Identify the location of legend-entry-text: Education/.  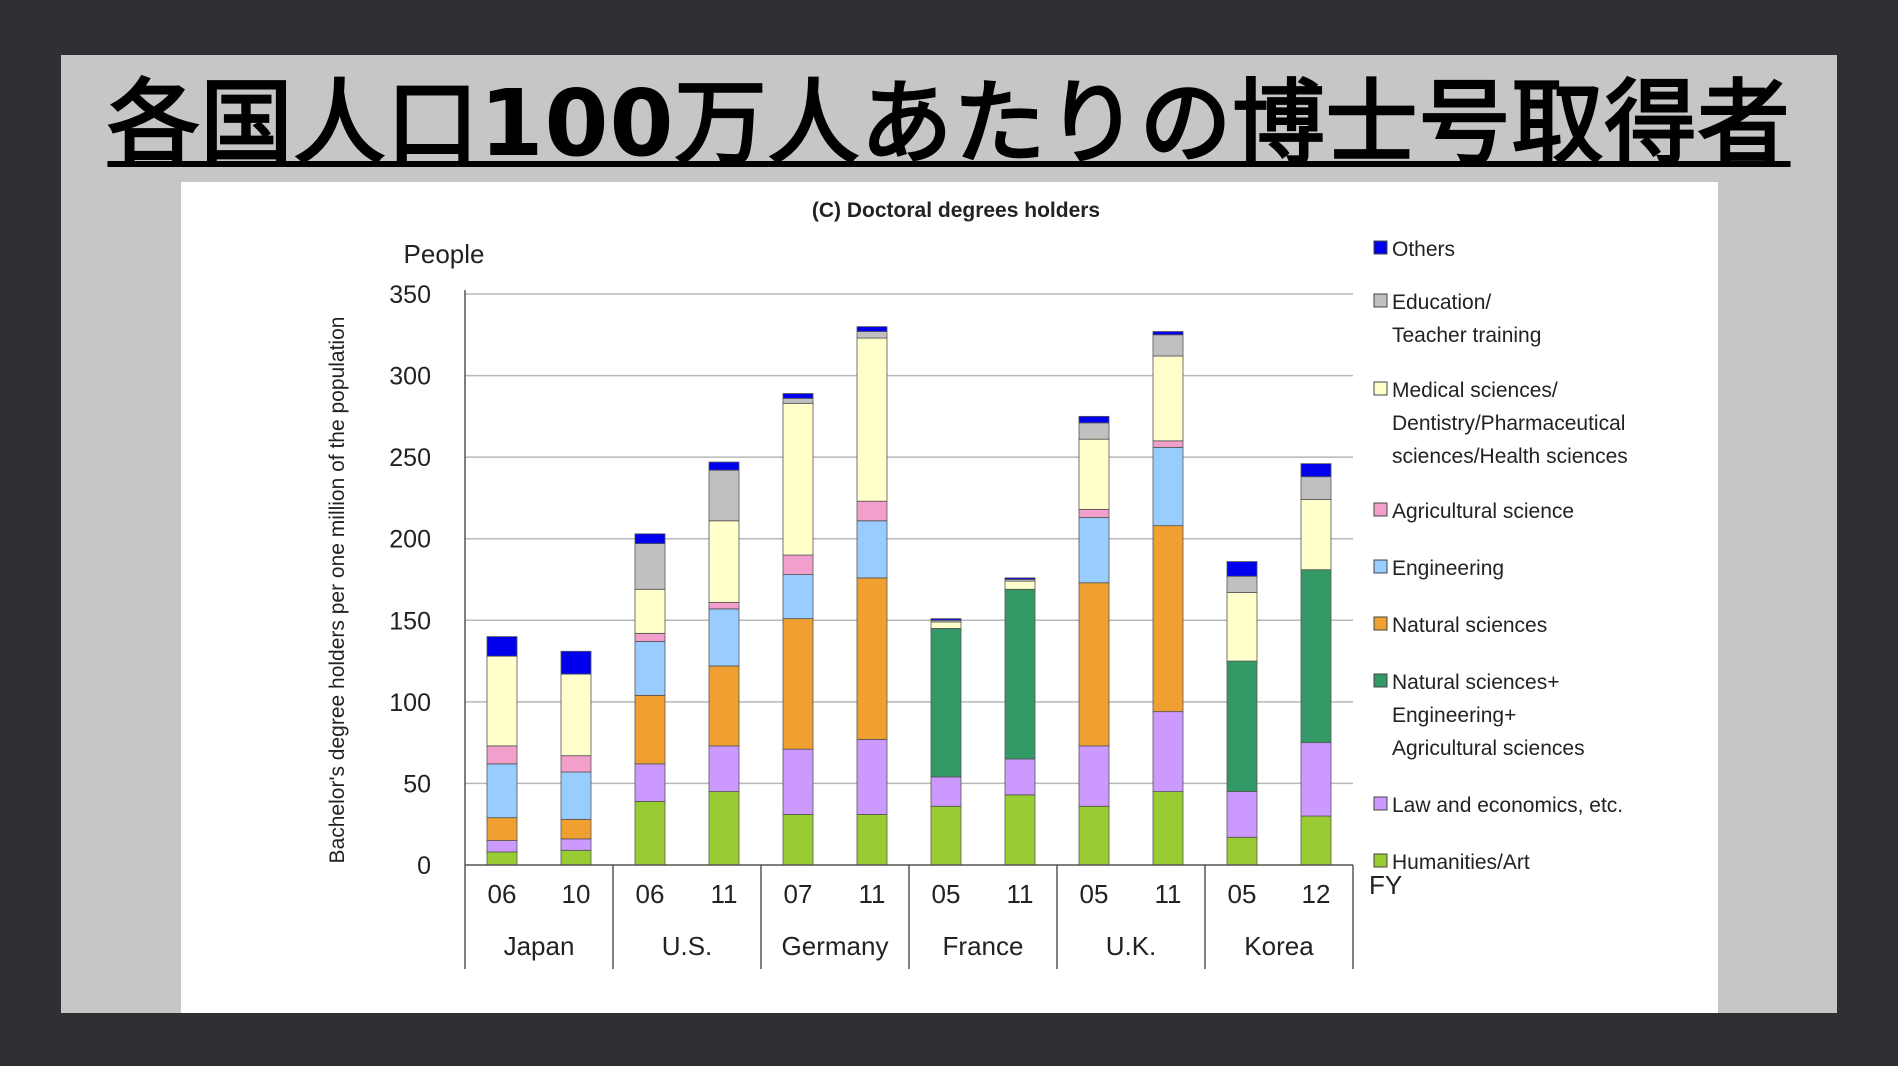
(1441, 302).